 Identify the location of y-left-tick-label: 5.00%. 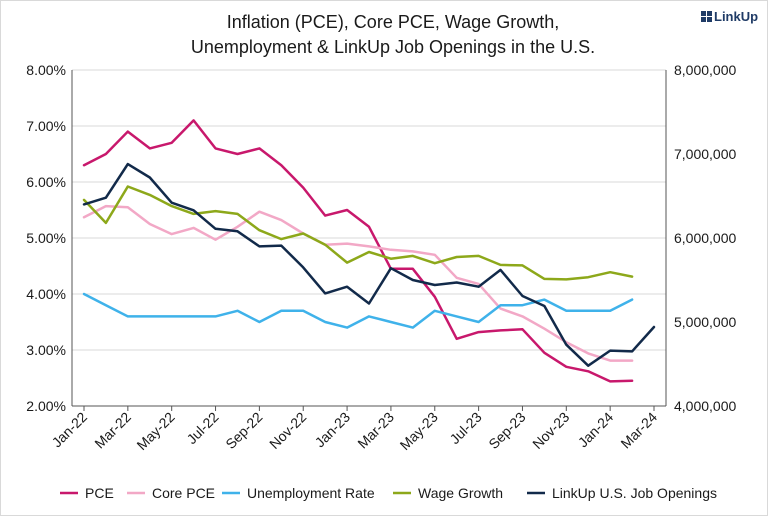
(46, 238).